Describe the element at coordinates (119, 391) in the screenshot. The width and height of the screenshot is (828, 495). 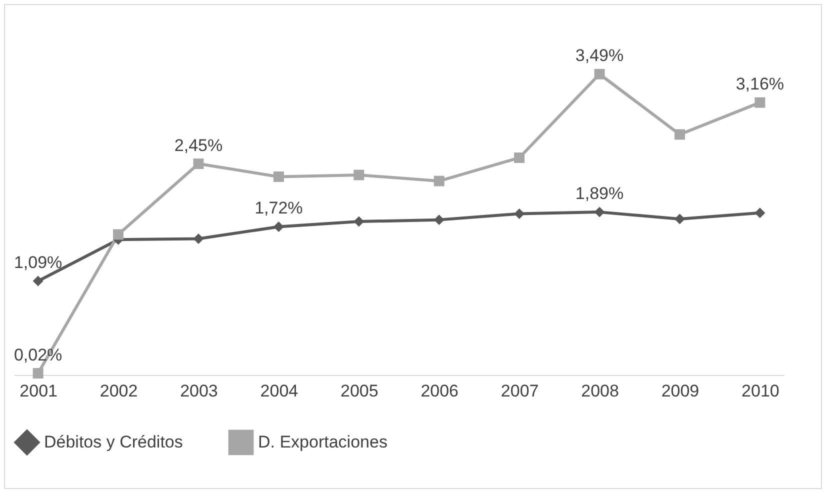
I see `x-tick-label: 2002` at that location.